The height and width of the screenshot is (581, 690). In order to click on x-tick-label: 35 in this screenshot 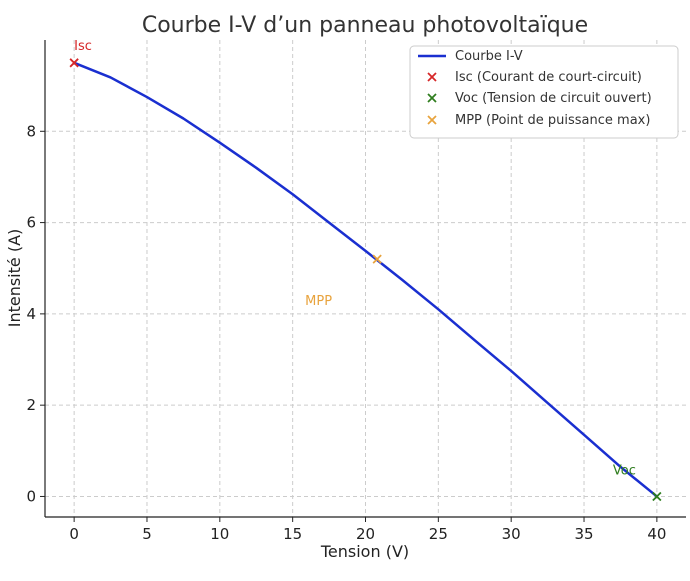, I will do `click(583, 534)`.